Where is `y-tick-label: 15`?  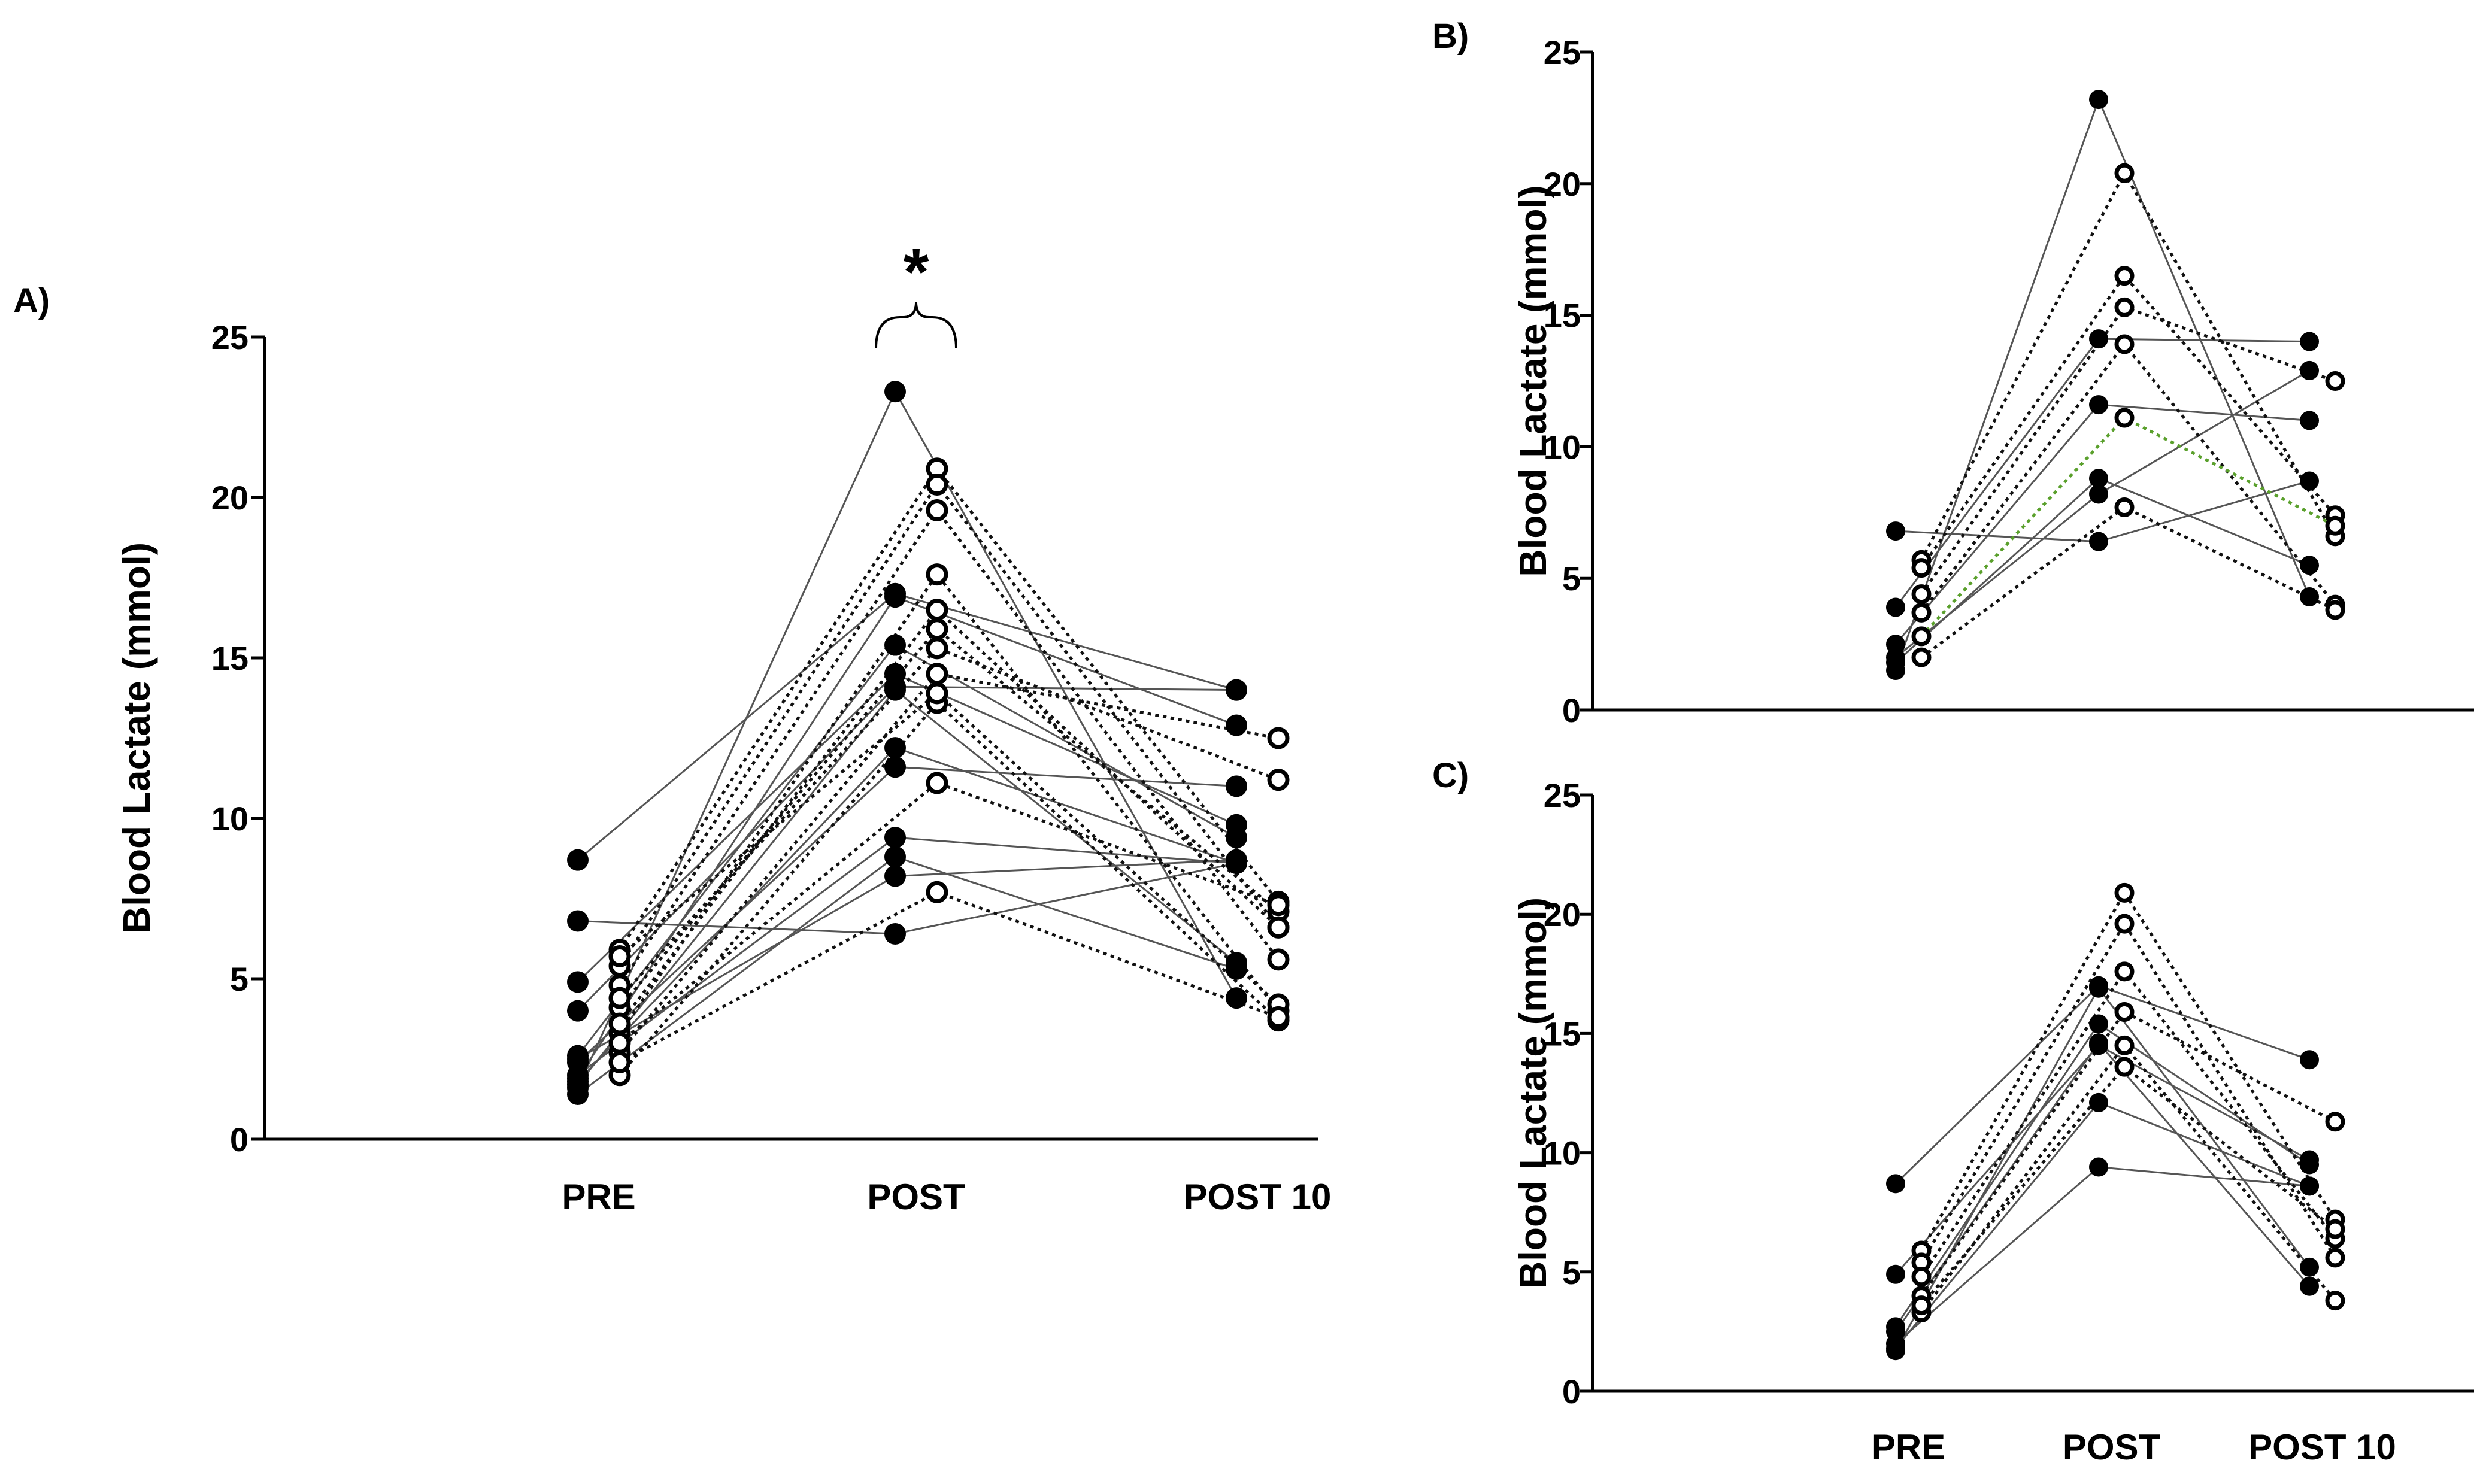 y-tick-label: 15 is located at coordinates (1562, 316).